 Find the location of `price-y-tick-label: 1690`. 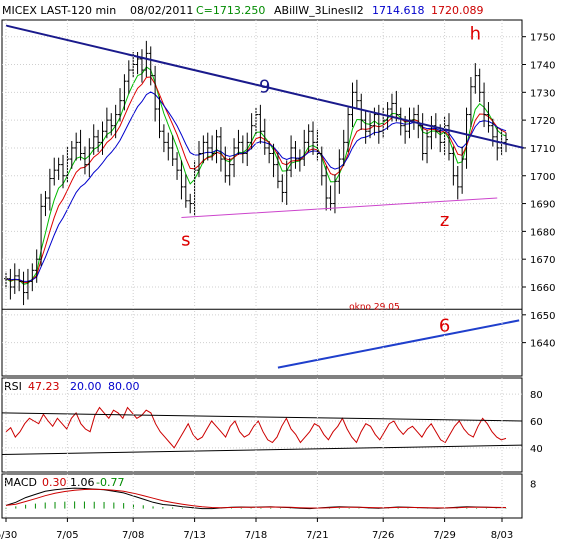

price-y-tick-label: 1690 is located at coordinates (542, 205).